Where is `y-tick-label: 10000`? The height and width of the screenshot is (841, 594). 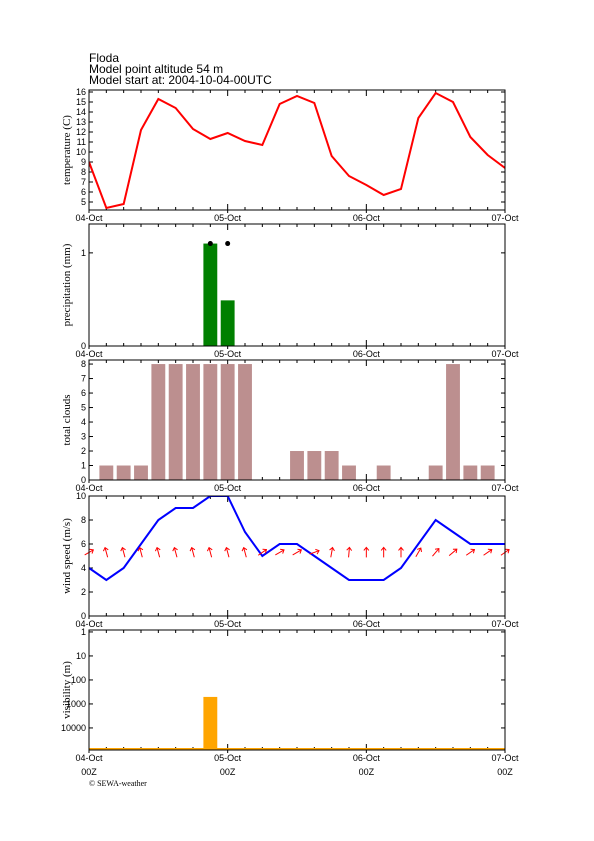
y-tick-label: 10000 is located at coordinates (73, 728).